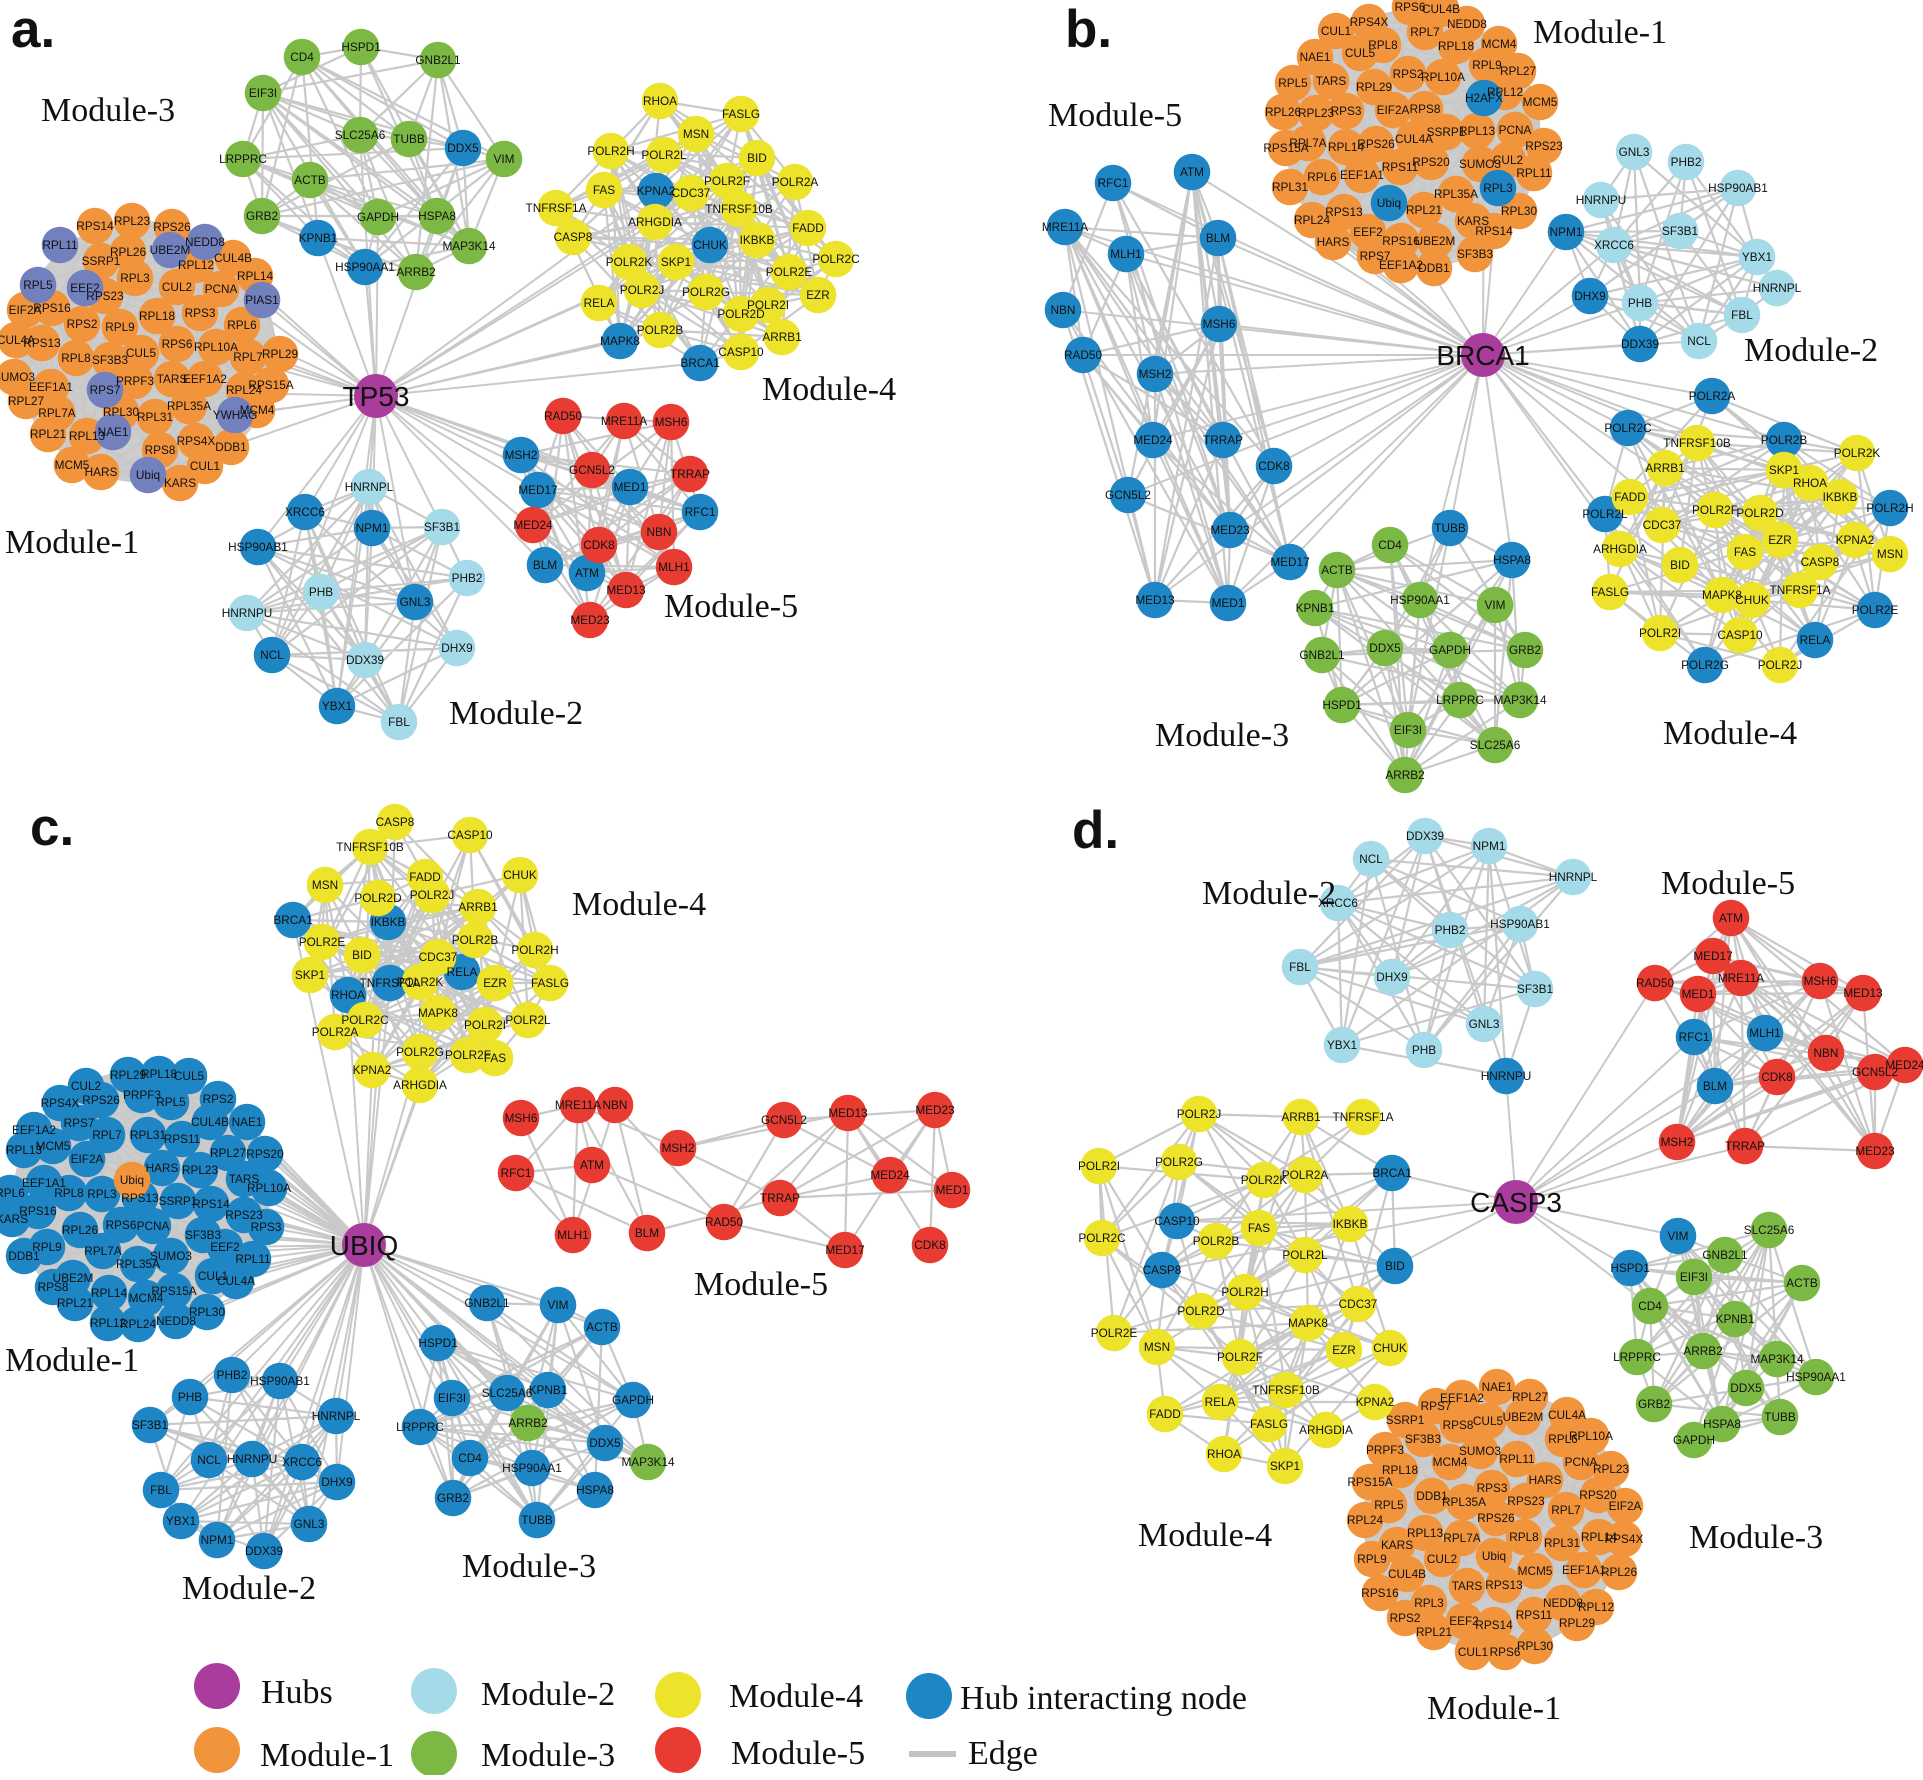 The height and width of the screenshot is (1780, 1923). Describe the element at coordinates (1820, 981) in the screenshot. I see `svg-text: MSH6` at that location.